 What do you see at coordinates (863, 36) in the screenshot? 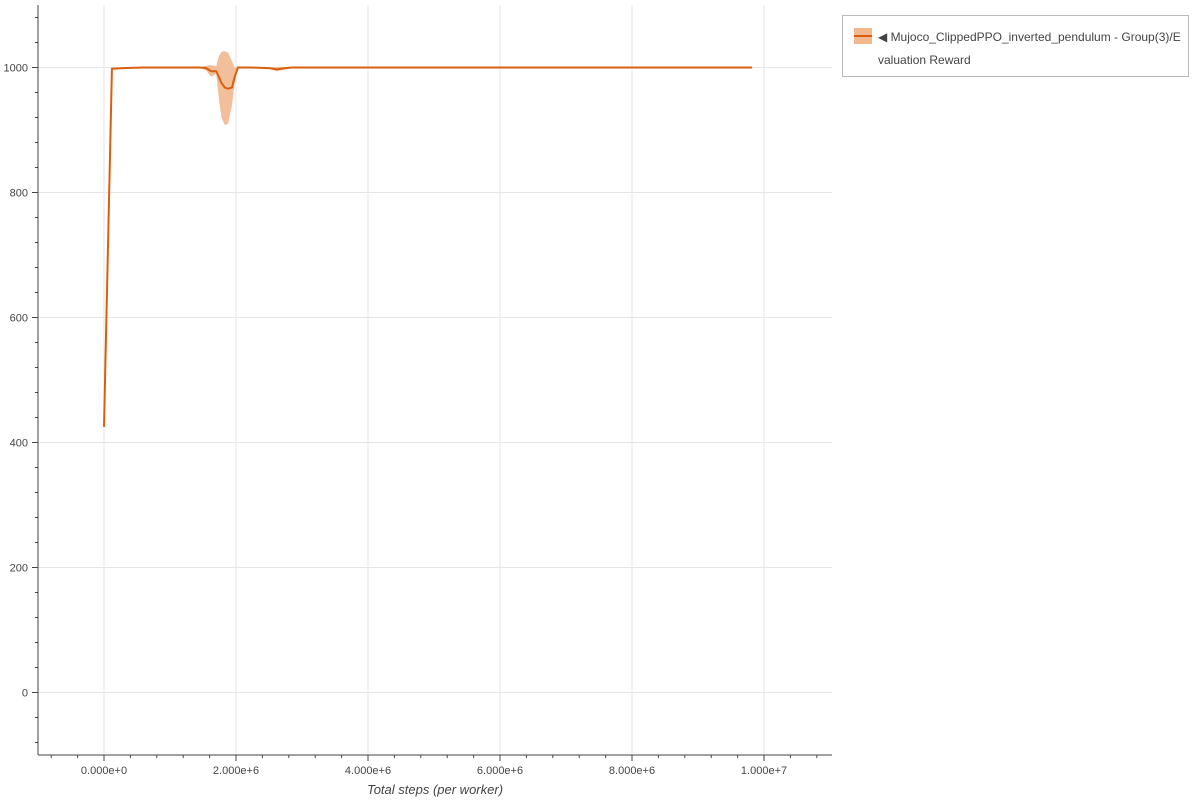
I see `legend-swatch` at bounding box center [863, 36].